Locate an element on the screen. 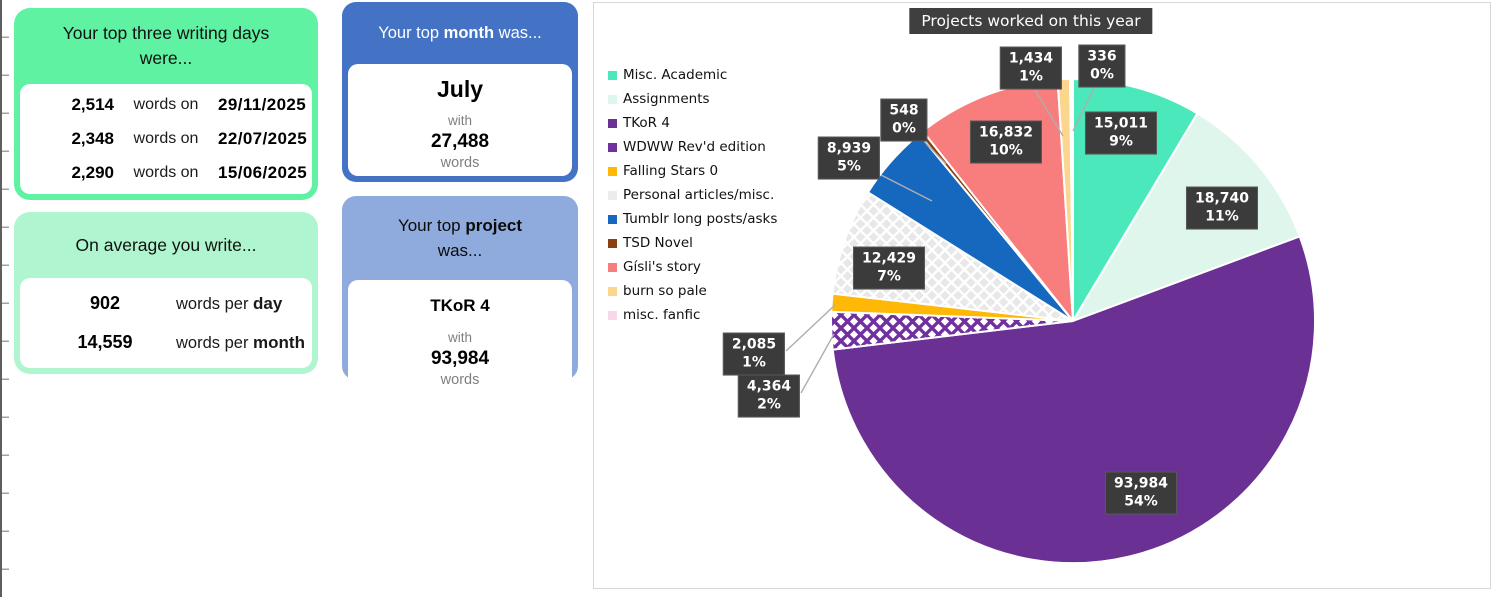 This screenshot has width=1500, height=597. legend-label: Gísli's story is located at coordinates (662, 267).